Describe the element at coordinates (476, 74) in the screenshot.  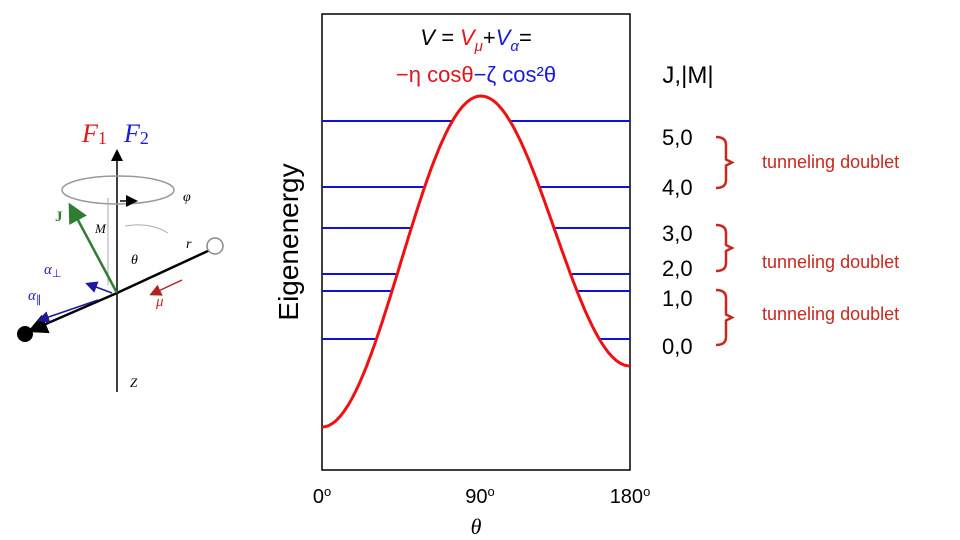
I see `formula-line2: −η cosθ−ζ cos²θ` at that location.